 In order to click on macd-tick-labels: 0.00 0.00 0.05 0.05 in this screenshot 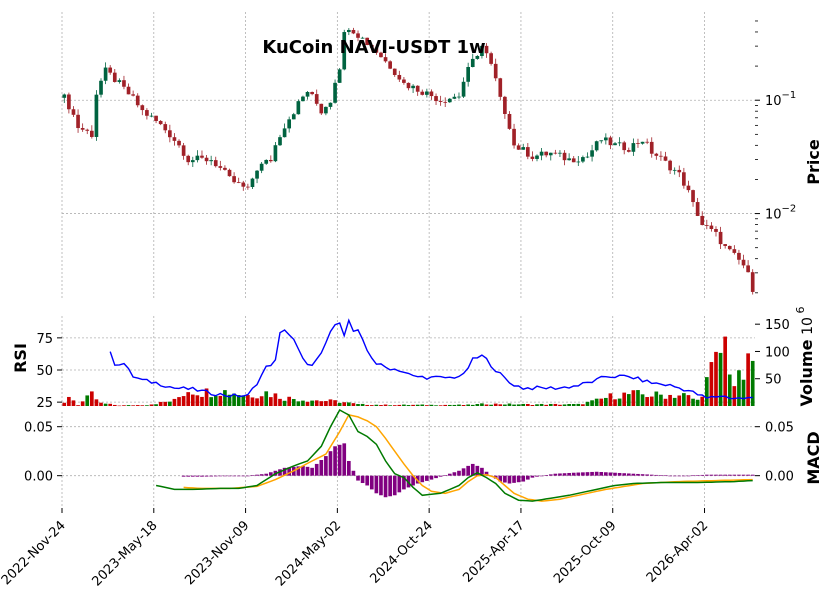, I will do `click(409, 453)`.